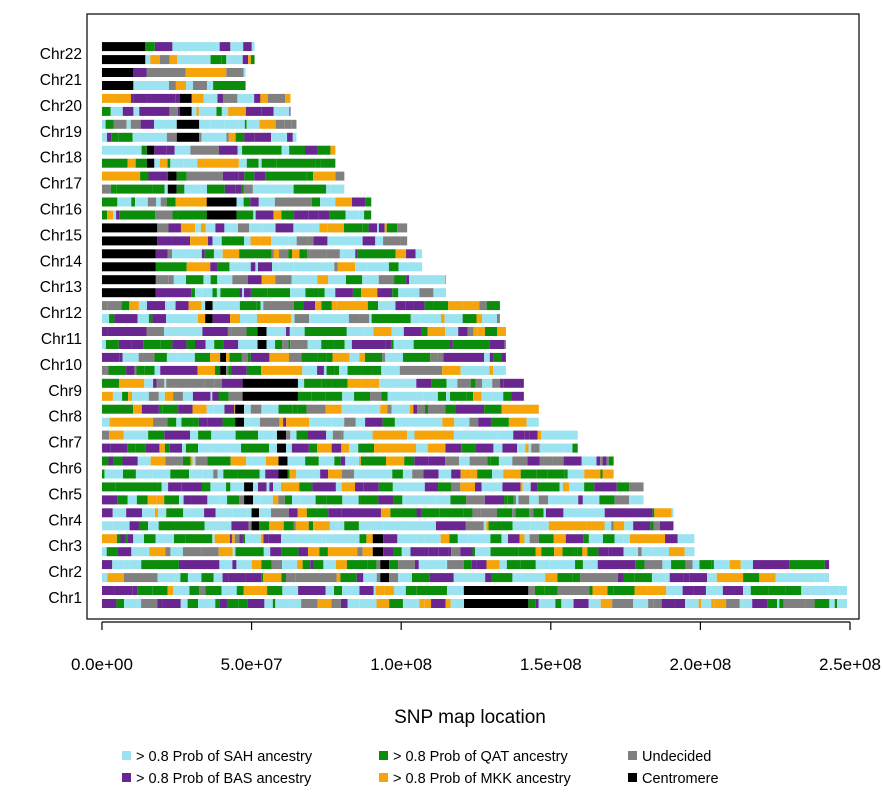 This screenshot has width=883, height=800. Describe the element at coordinates (632, 755) in the screenshot. I see `legend-swatch` at that location.